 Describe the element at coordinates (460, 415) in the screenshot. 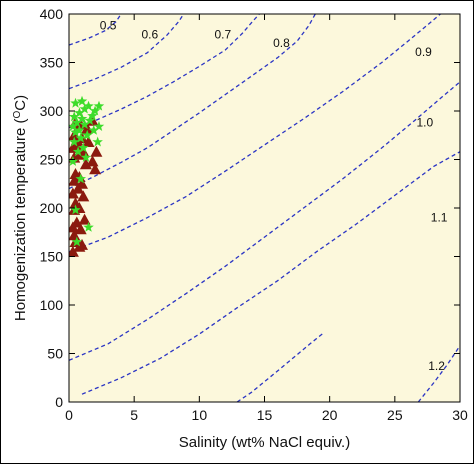

I see `x-tick-label: 30` at that location.